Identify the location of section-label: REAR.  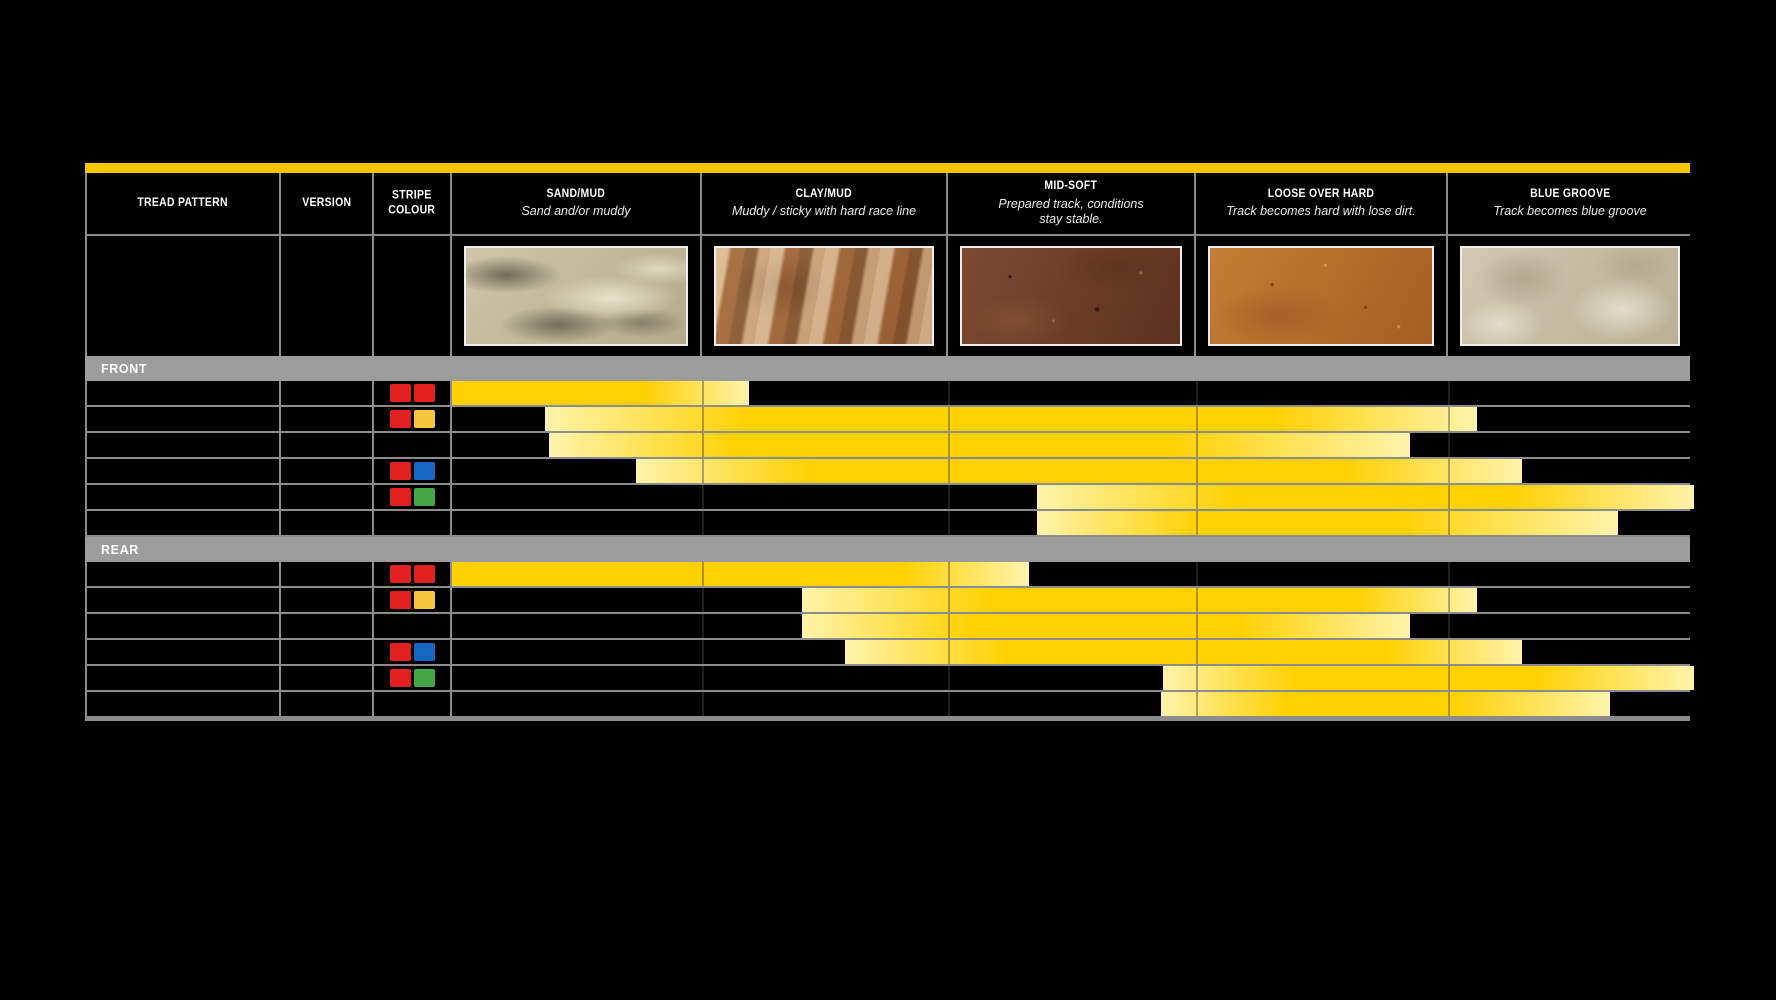
(120, 549).